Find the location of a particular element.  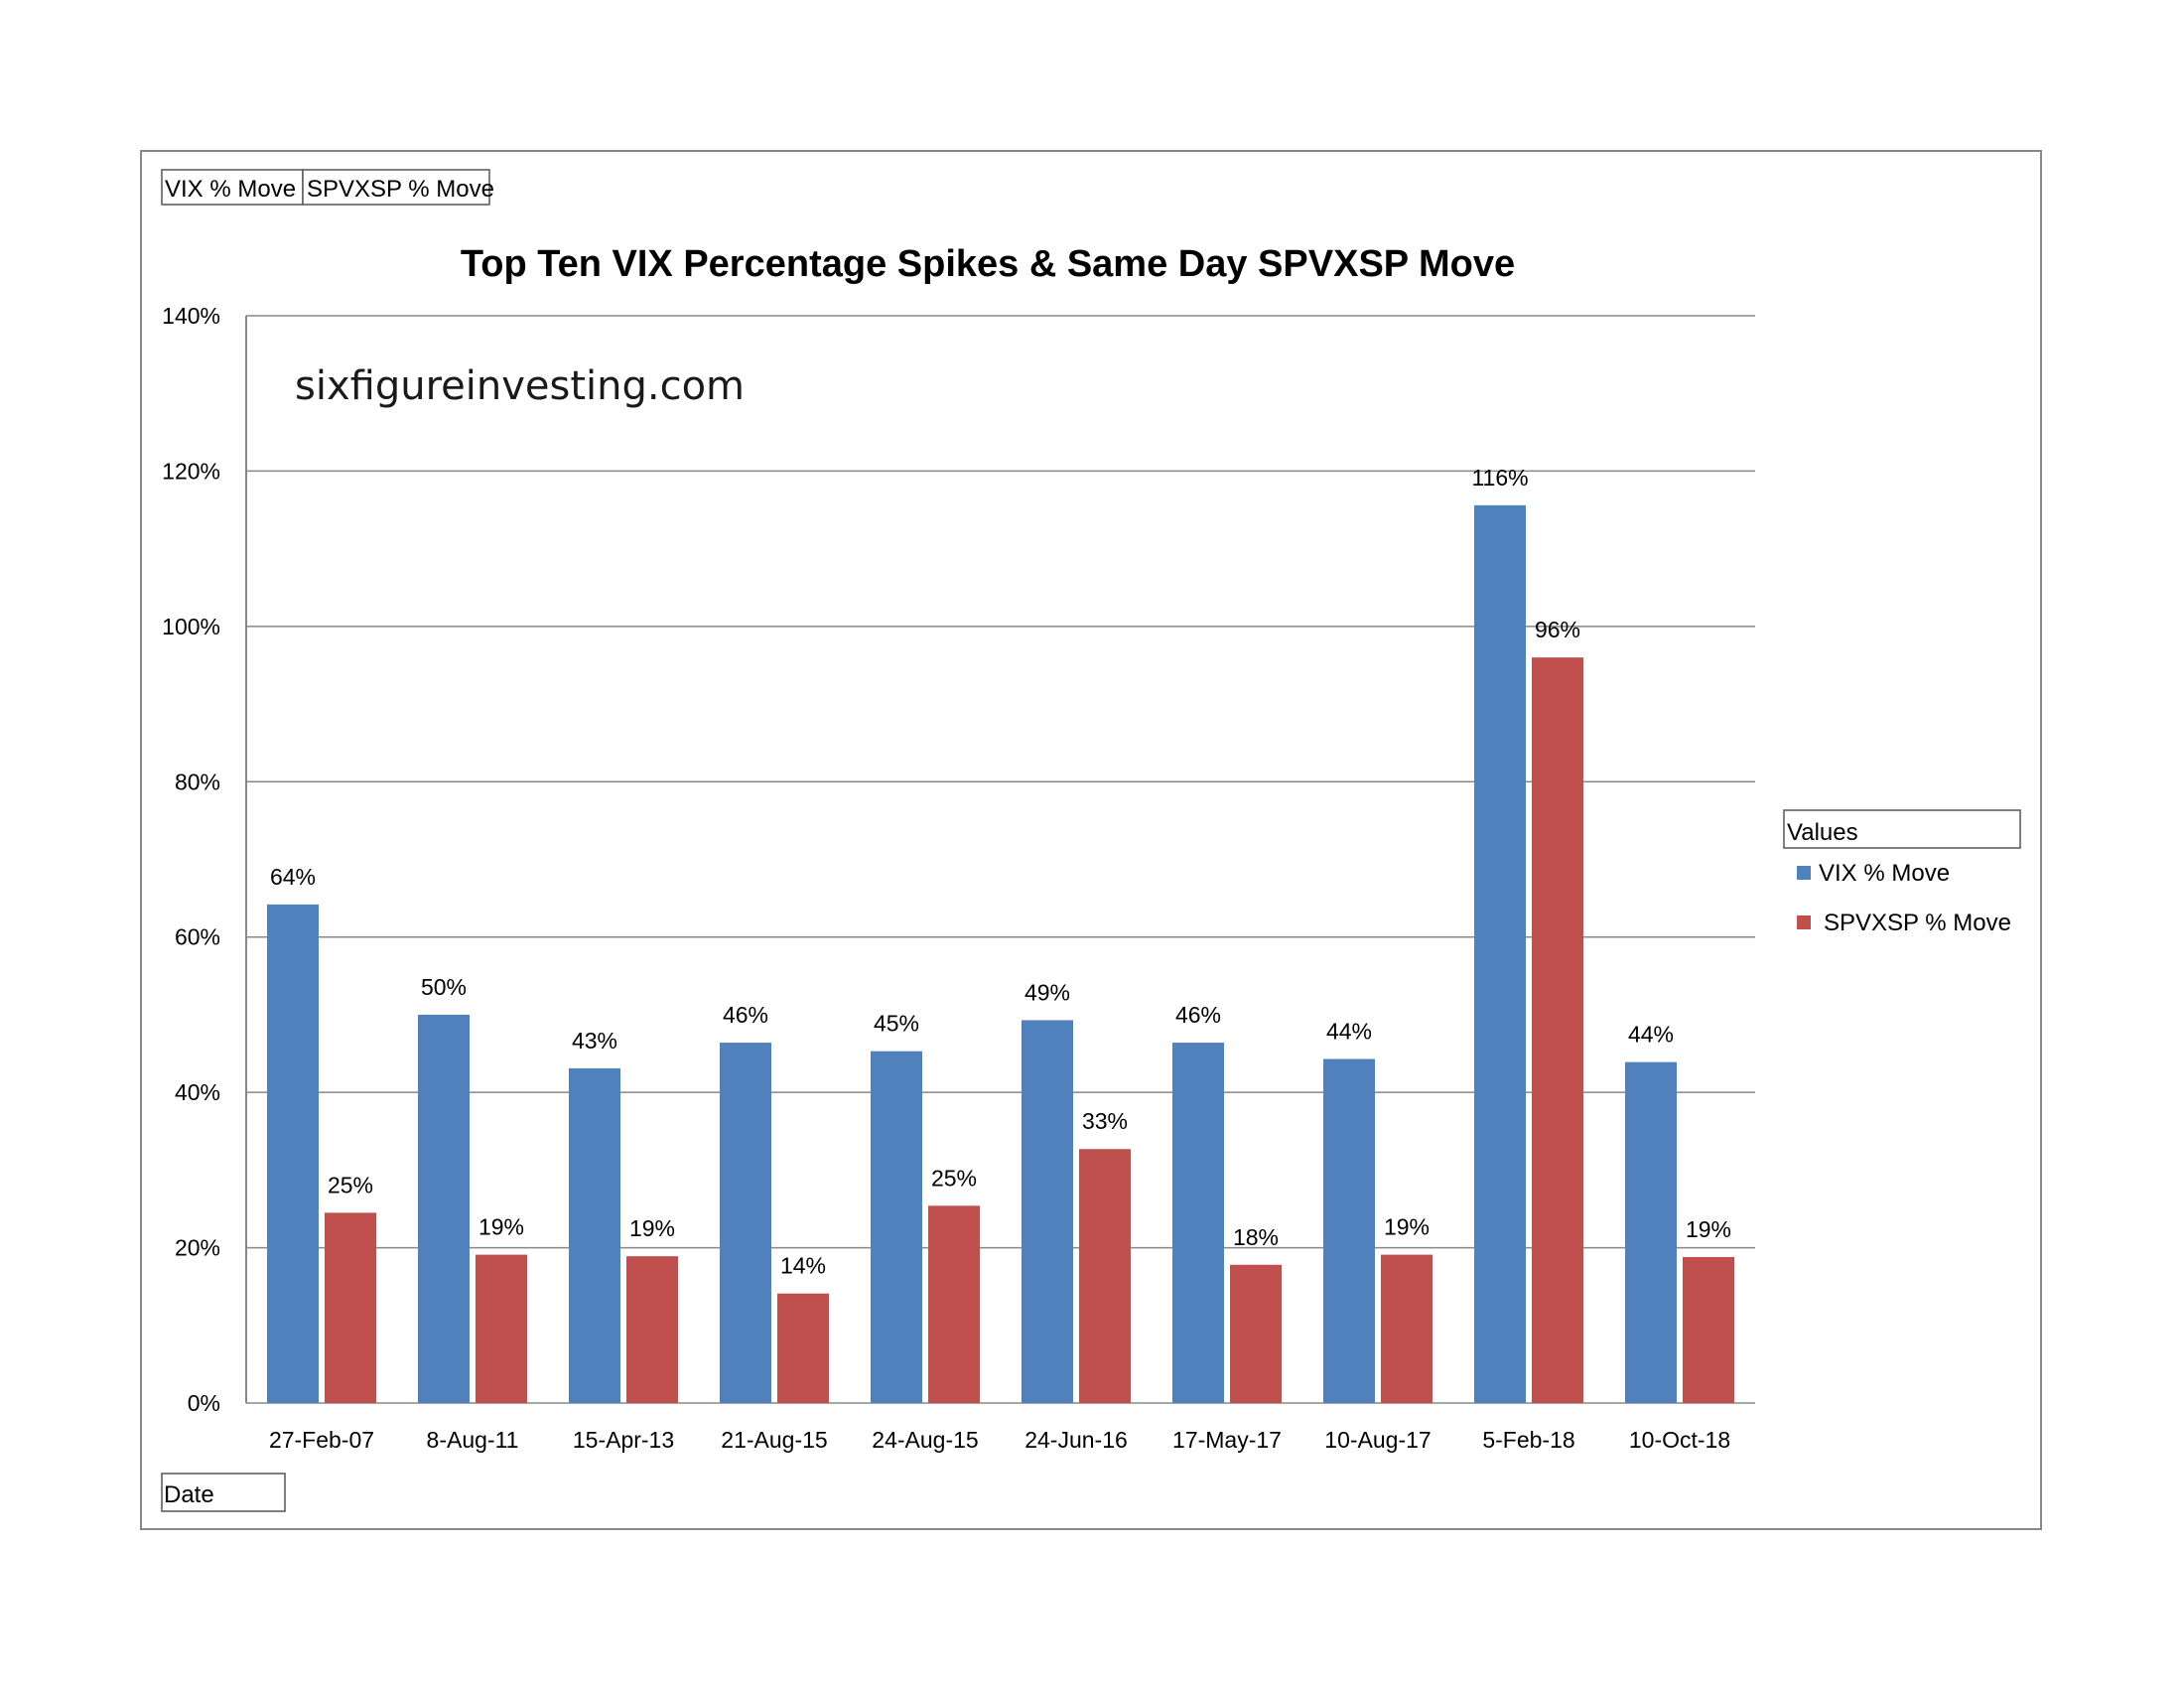

legend-swatch-spvxsp is located at coordinates (1804, 922).